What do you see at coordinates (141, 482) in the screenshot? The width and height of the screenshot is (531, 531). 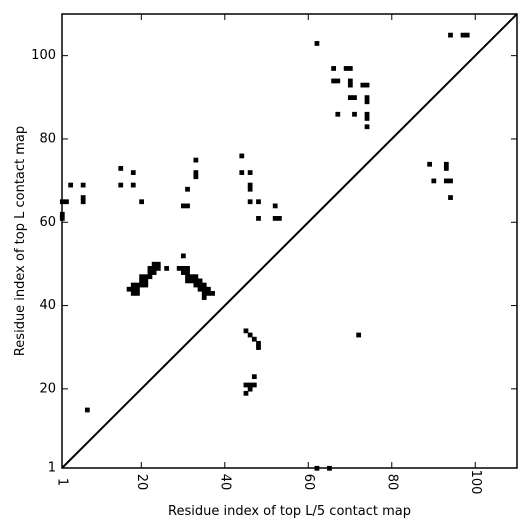 I see `x-tick-label: 20` at bounding box center [141, 482].